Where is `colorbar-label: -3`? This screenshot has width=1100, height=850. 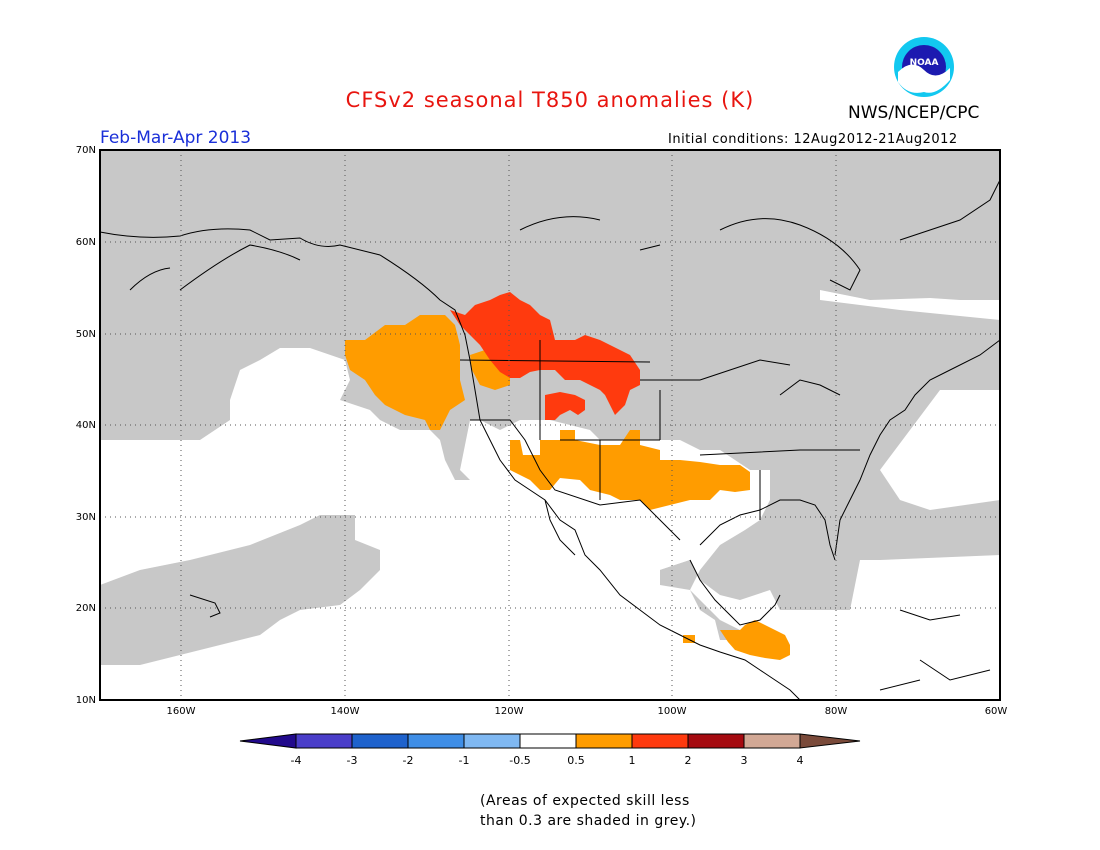
colorbar-label: -3 is located at coordinates (352, 760).